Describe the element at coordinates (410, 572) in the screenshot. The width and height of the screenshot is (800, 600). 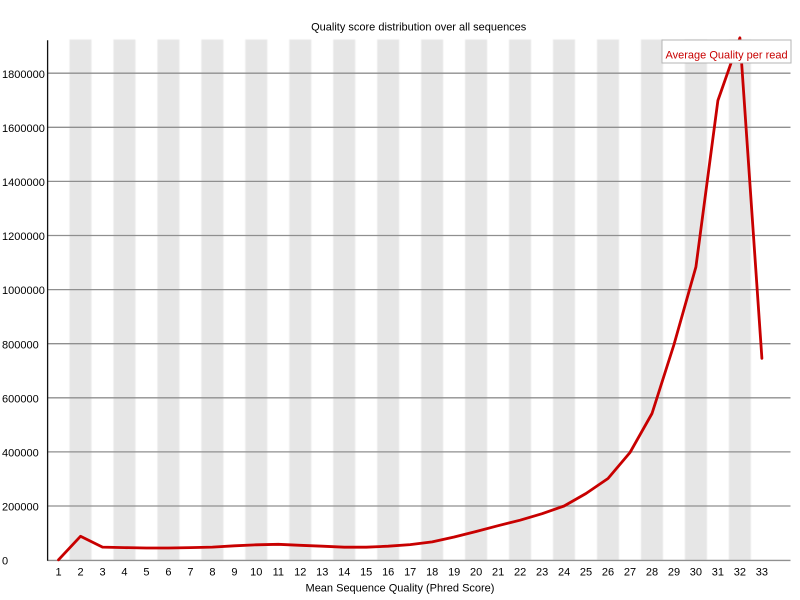
I see `svg-text: 17` at that location.